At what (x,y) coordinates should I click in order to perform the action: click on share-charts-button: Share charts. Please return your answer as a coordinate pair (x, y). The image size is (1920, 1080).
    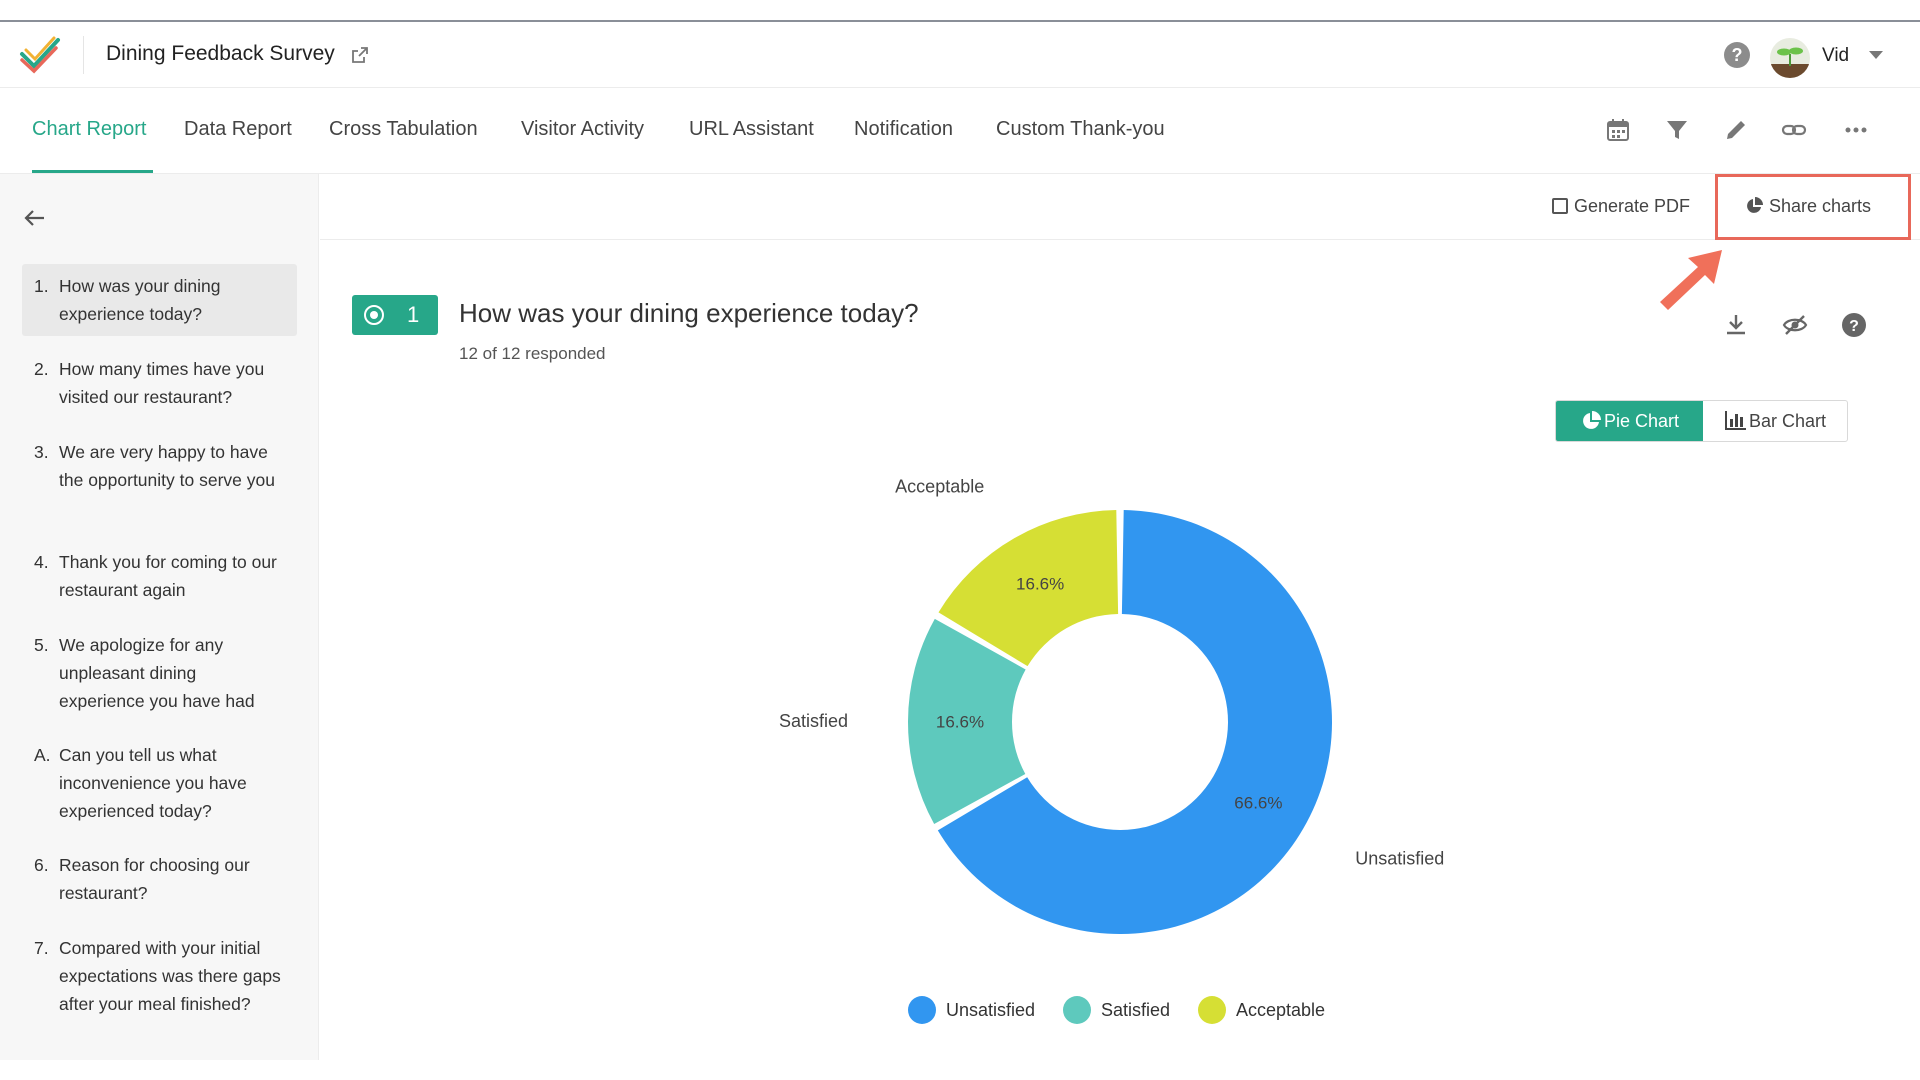
    Looking at the image, I should click on (1808, 206).